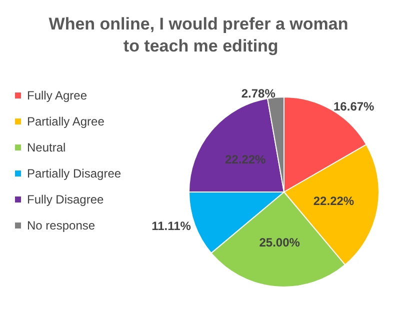 The height and width of the screenshot is (321, 397). What do you see at coordinates (258, 93) in the screenshot?
I see `data-label: 2.78%` at bounding box center [258, 93].